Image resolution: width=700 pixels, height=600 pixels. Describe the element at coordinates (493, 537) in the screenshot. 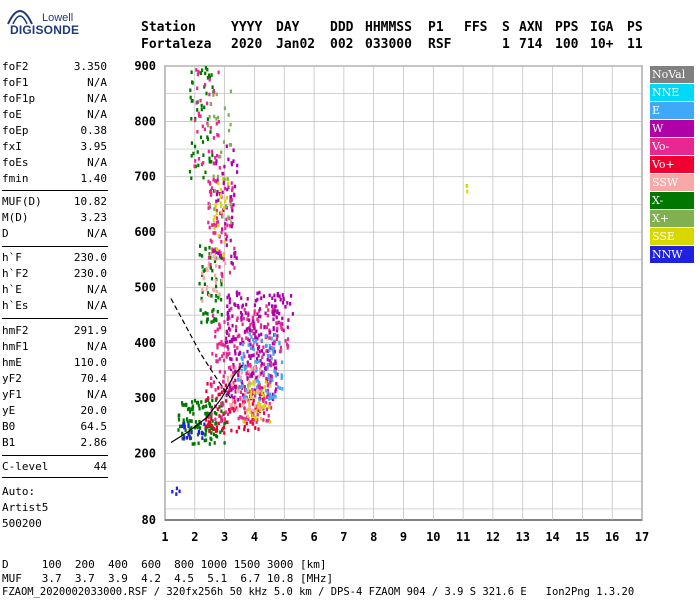

I see `x-tick-label: 12` at that location.